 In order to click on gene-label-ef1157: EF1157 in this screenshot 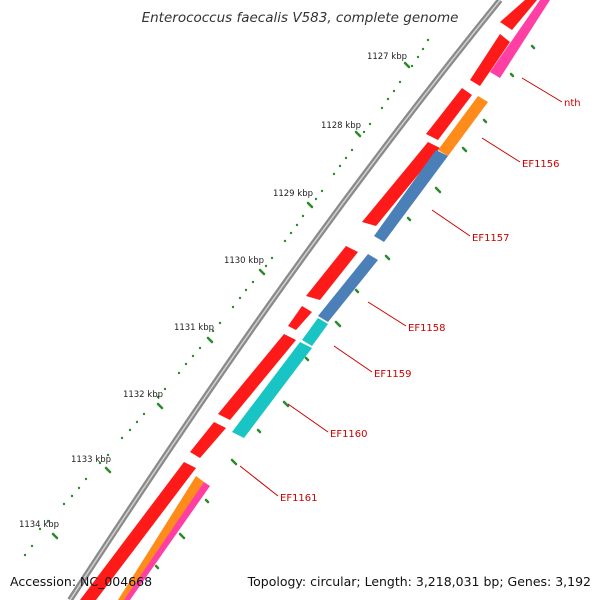, I will do `click(491, 238)`.